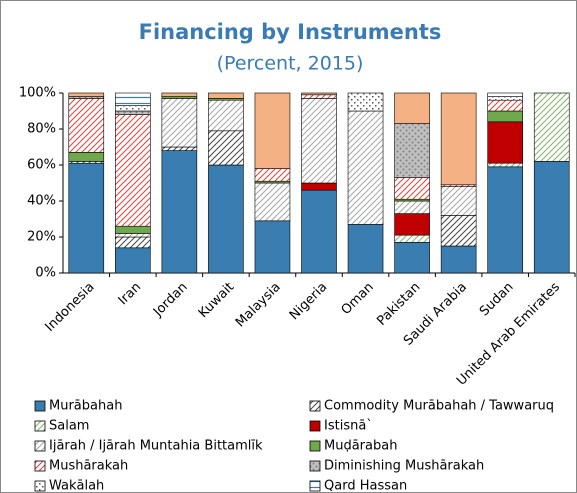 Image resolution: width=577 pixels, height=493 pixels. What do you see at coordinates (69, 426) in the screenshot?
I see `legend-label: Salam` at bounding box center [69, 426].